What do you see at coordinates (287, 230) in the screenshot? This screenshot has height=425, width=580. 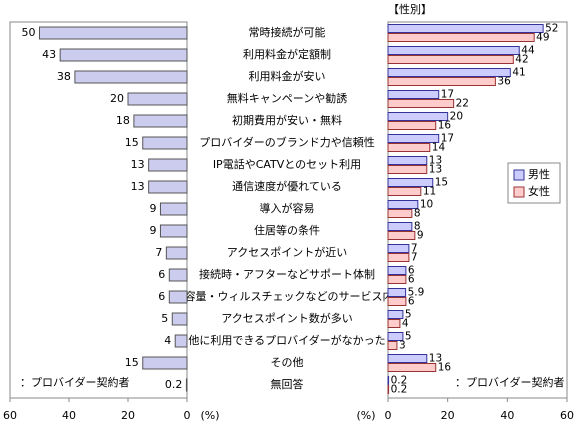 I see `category-label: 住居等の条件` at bounding box center [287, 230].